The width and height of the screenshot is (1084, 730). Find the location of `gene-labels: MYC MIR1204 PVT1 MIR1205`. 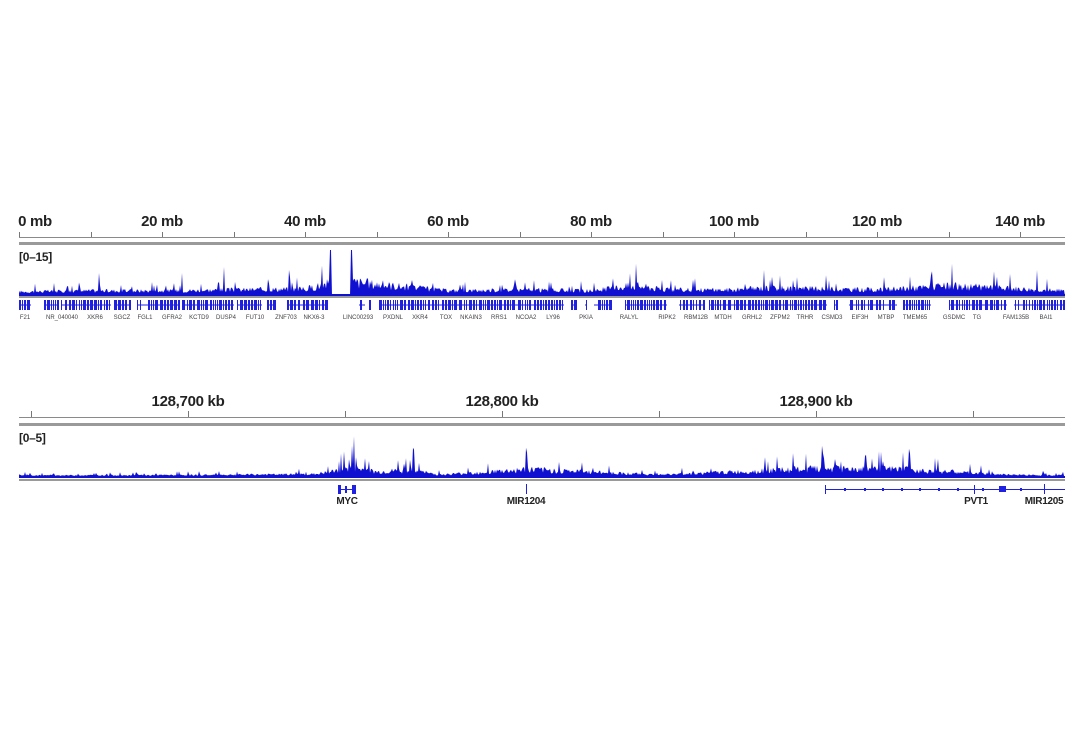

gene-labels: MYC MIR1204 PVT1 MIR1205 is located at coordinates (542, 503).